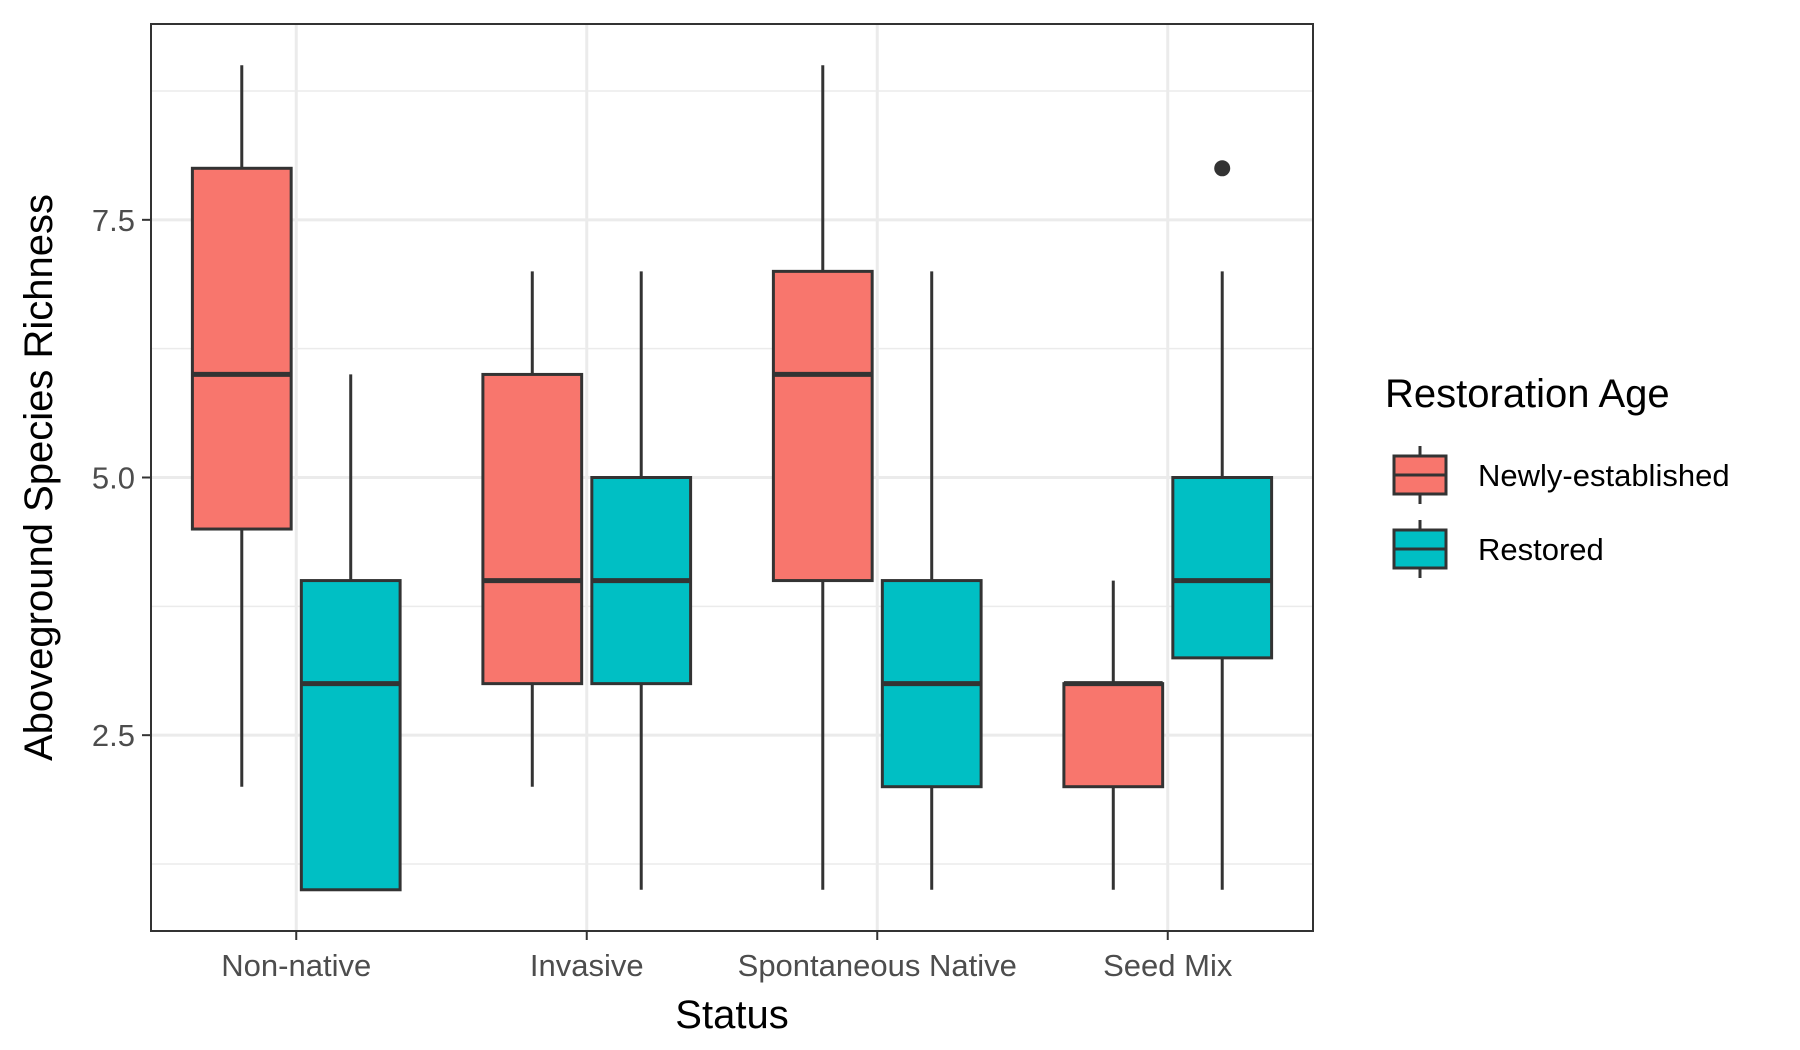 The width and height of the screenshot is (1800, 1050). Describe the element at coordinates (641, 580) in the screenshot. I see `box-restored-invasive` at that location.